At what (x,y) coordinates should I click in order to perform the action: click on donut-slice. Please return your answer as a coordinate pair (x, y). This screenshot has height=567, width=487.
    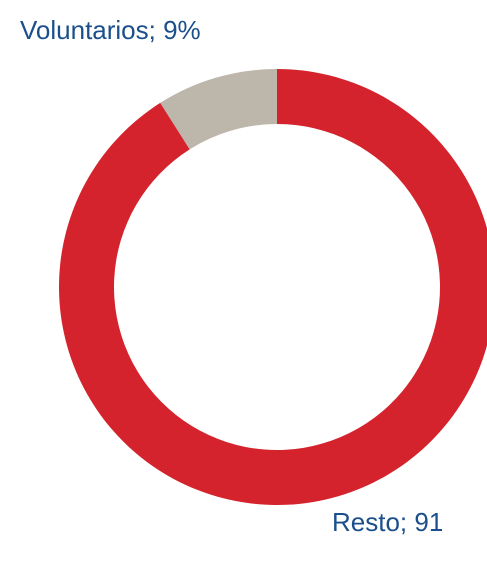
    Looking at the image, I should click on (218, 109).